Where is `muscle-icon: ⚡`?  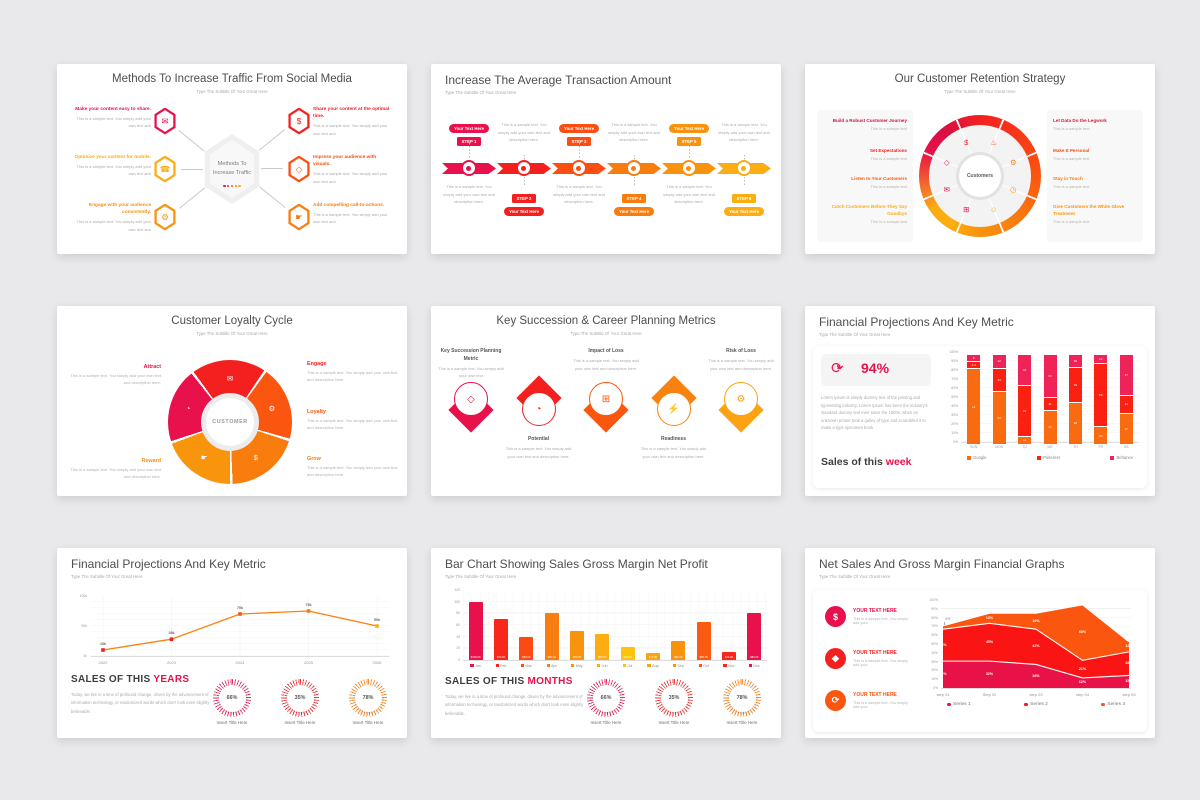 muscle-icon: ⚡ is located at coordinates (673, 409).